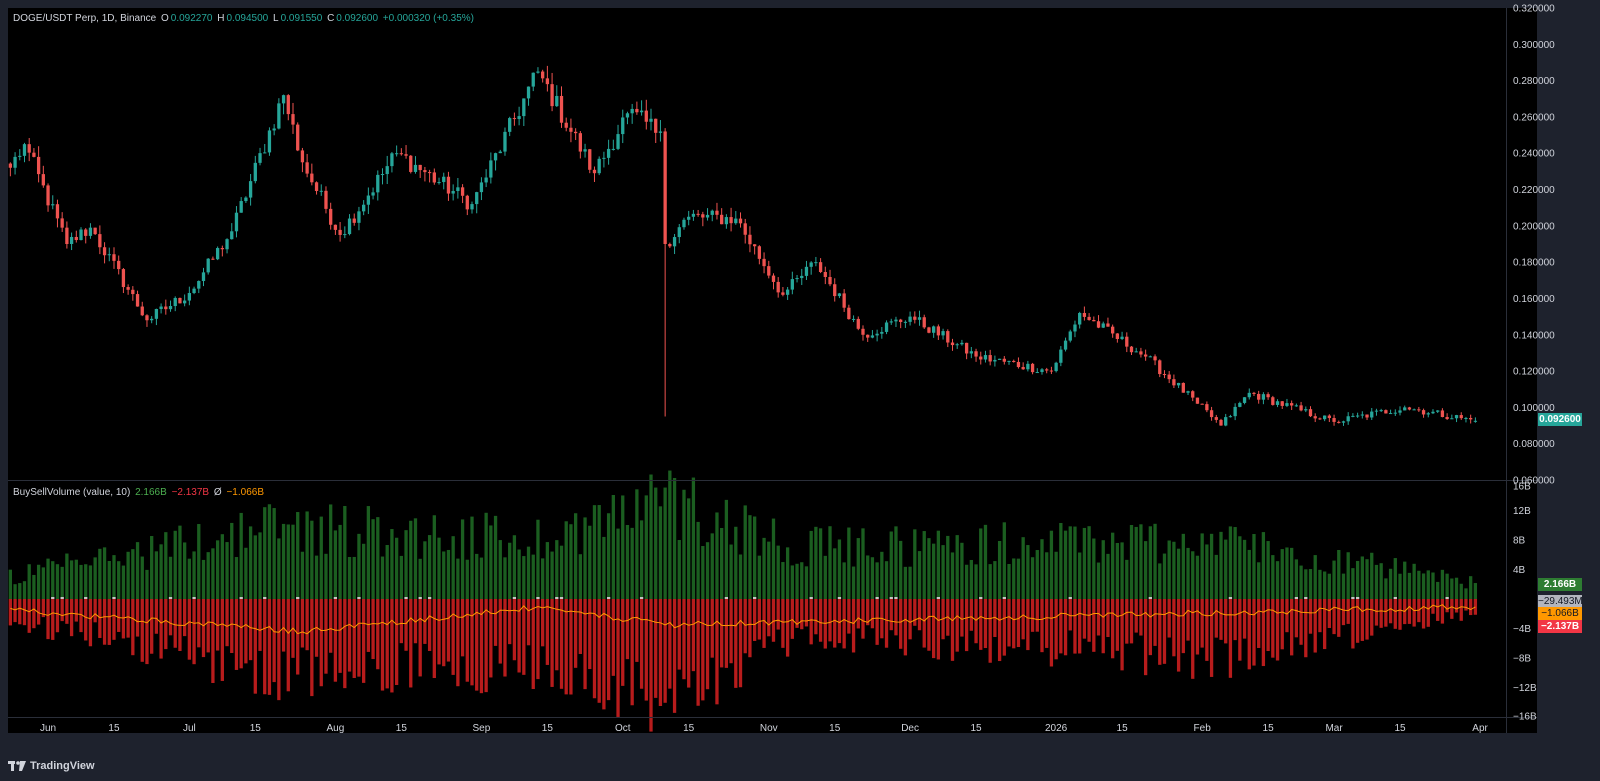 This screenshot has width=1600, height=781. What do you see at coordinates (1480, 728) in the screenshot?
I see `time-tick-label: Apr` at bounding box center [1480, 728].